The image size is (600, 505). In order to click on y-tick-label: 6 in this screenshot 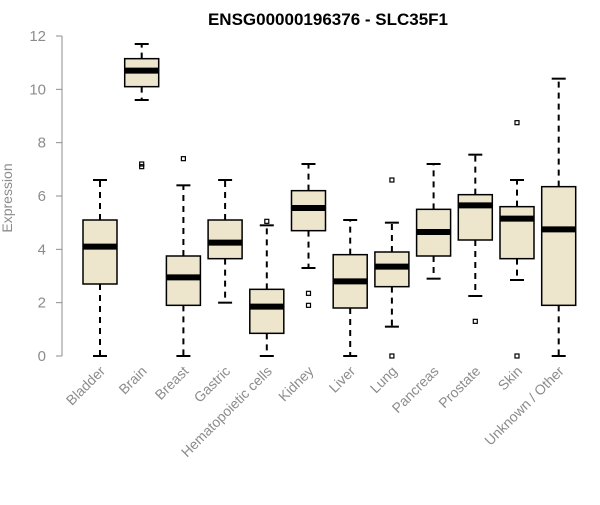, I will do `click(42, 196)`.